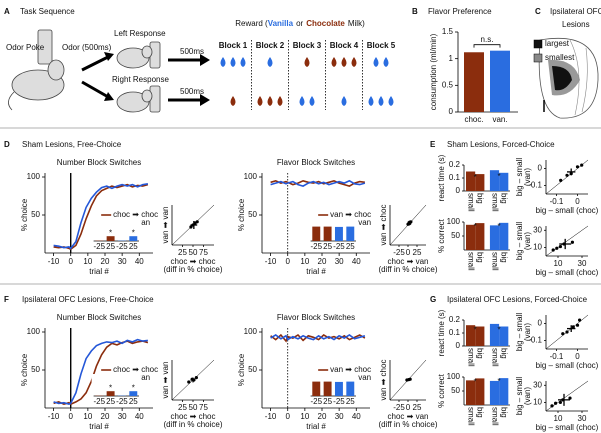 The width and height of the screenshot is (601, 433). Describe the element at coordinates (139, 416) in the screenshot. I see `x-tick-label: 40` at that location.